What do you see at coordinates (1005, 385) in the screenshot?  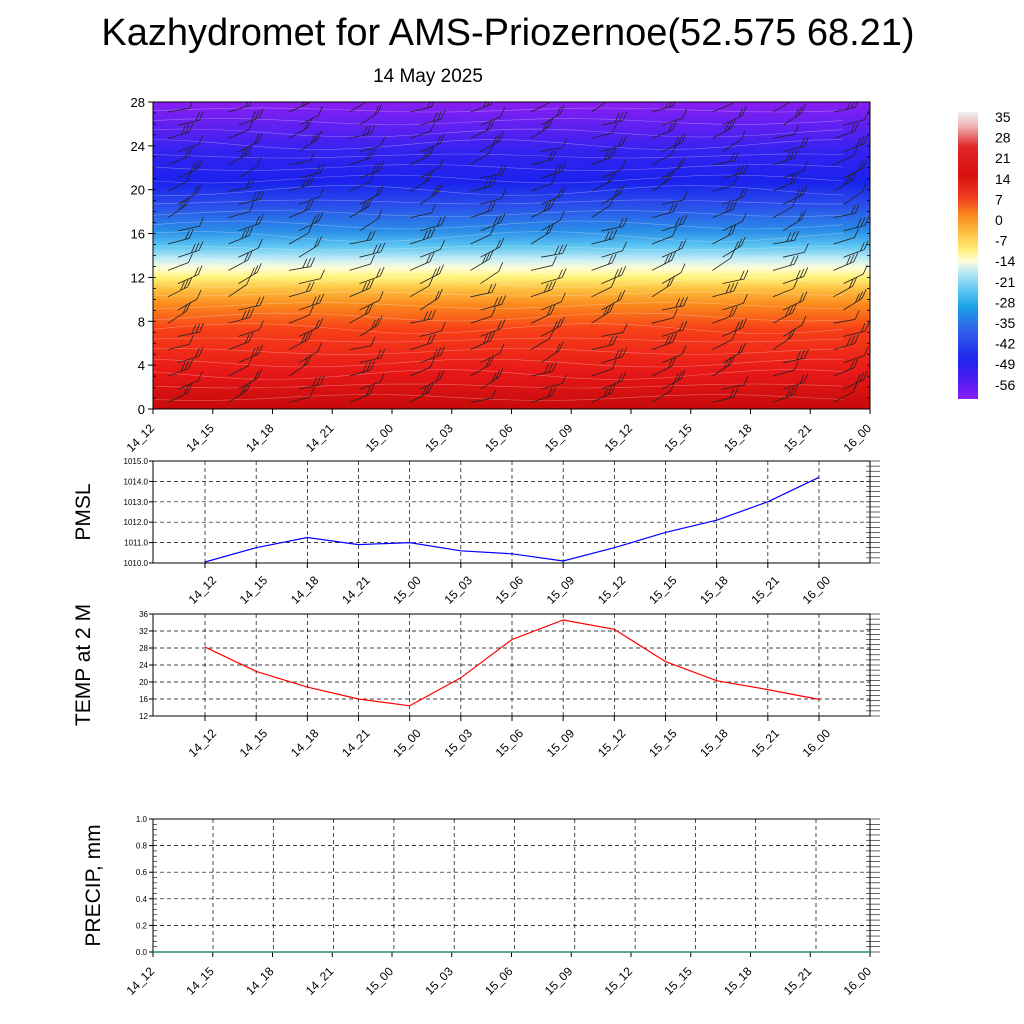 I see `colorbar-label: -56` at bounding box center [1005, 385].